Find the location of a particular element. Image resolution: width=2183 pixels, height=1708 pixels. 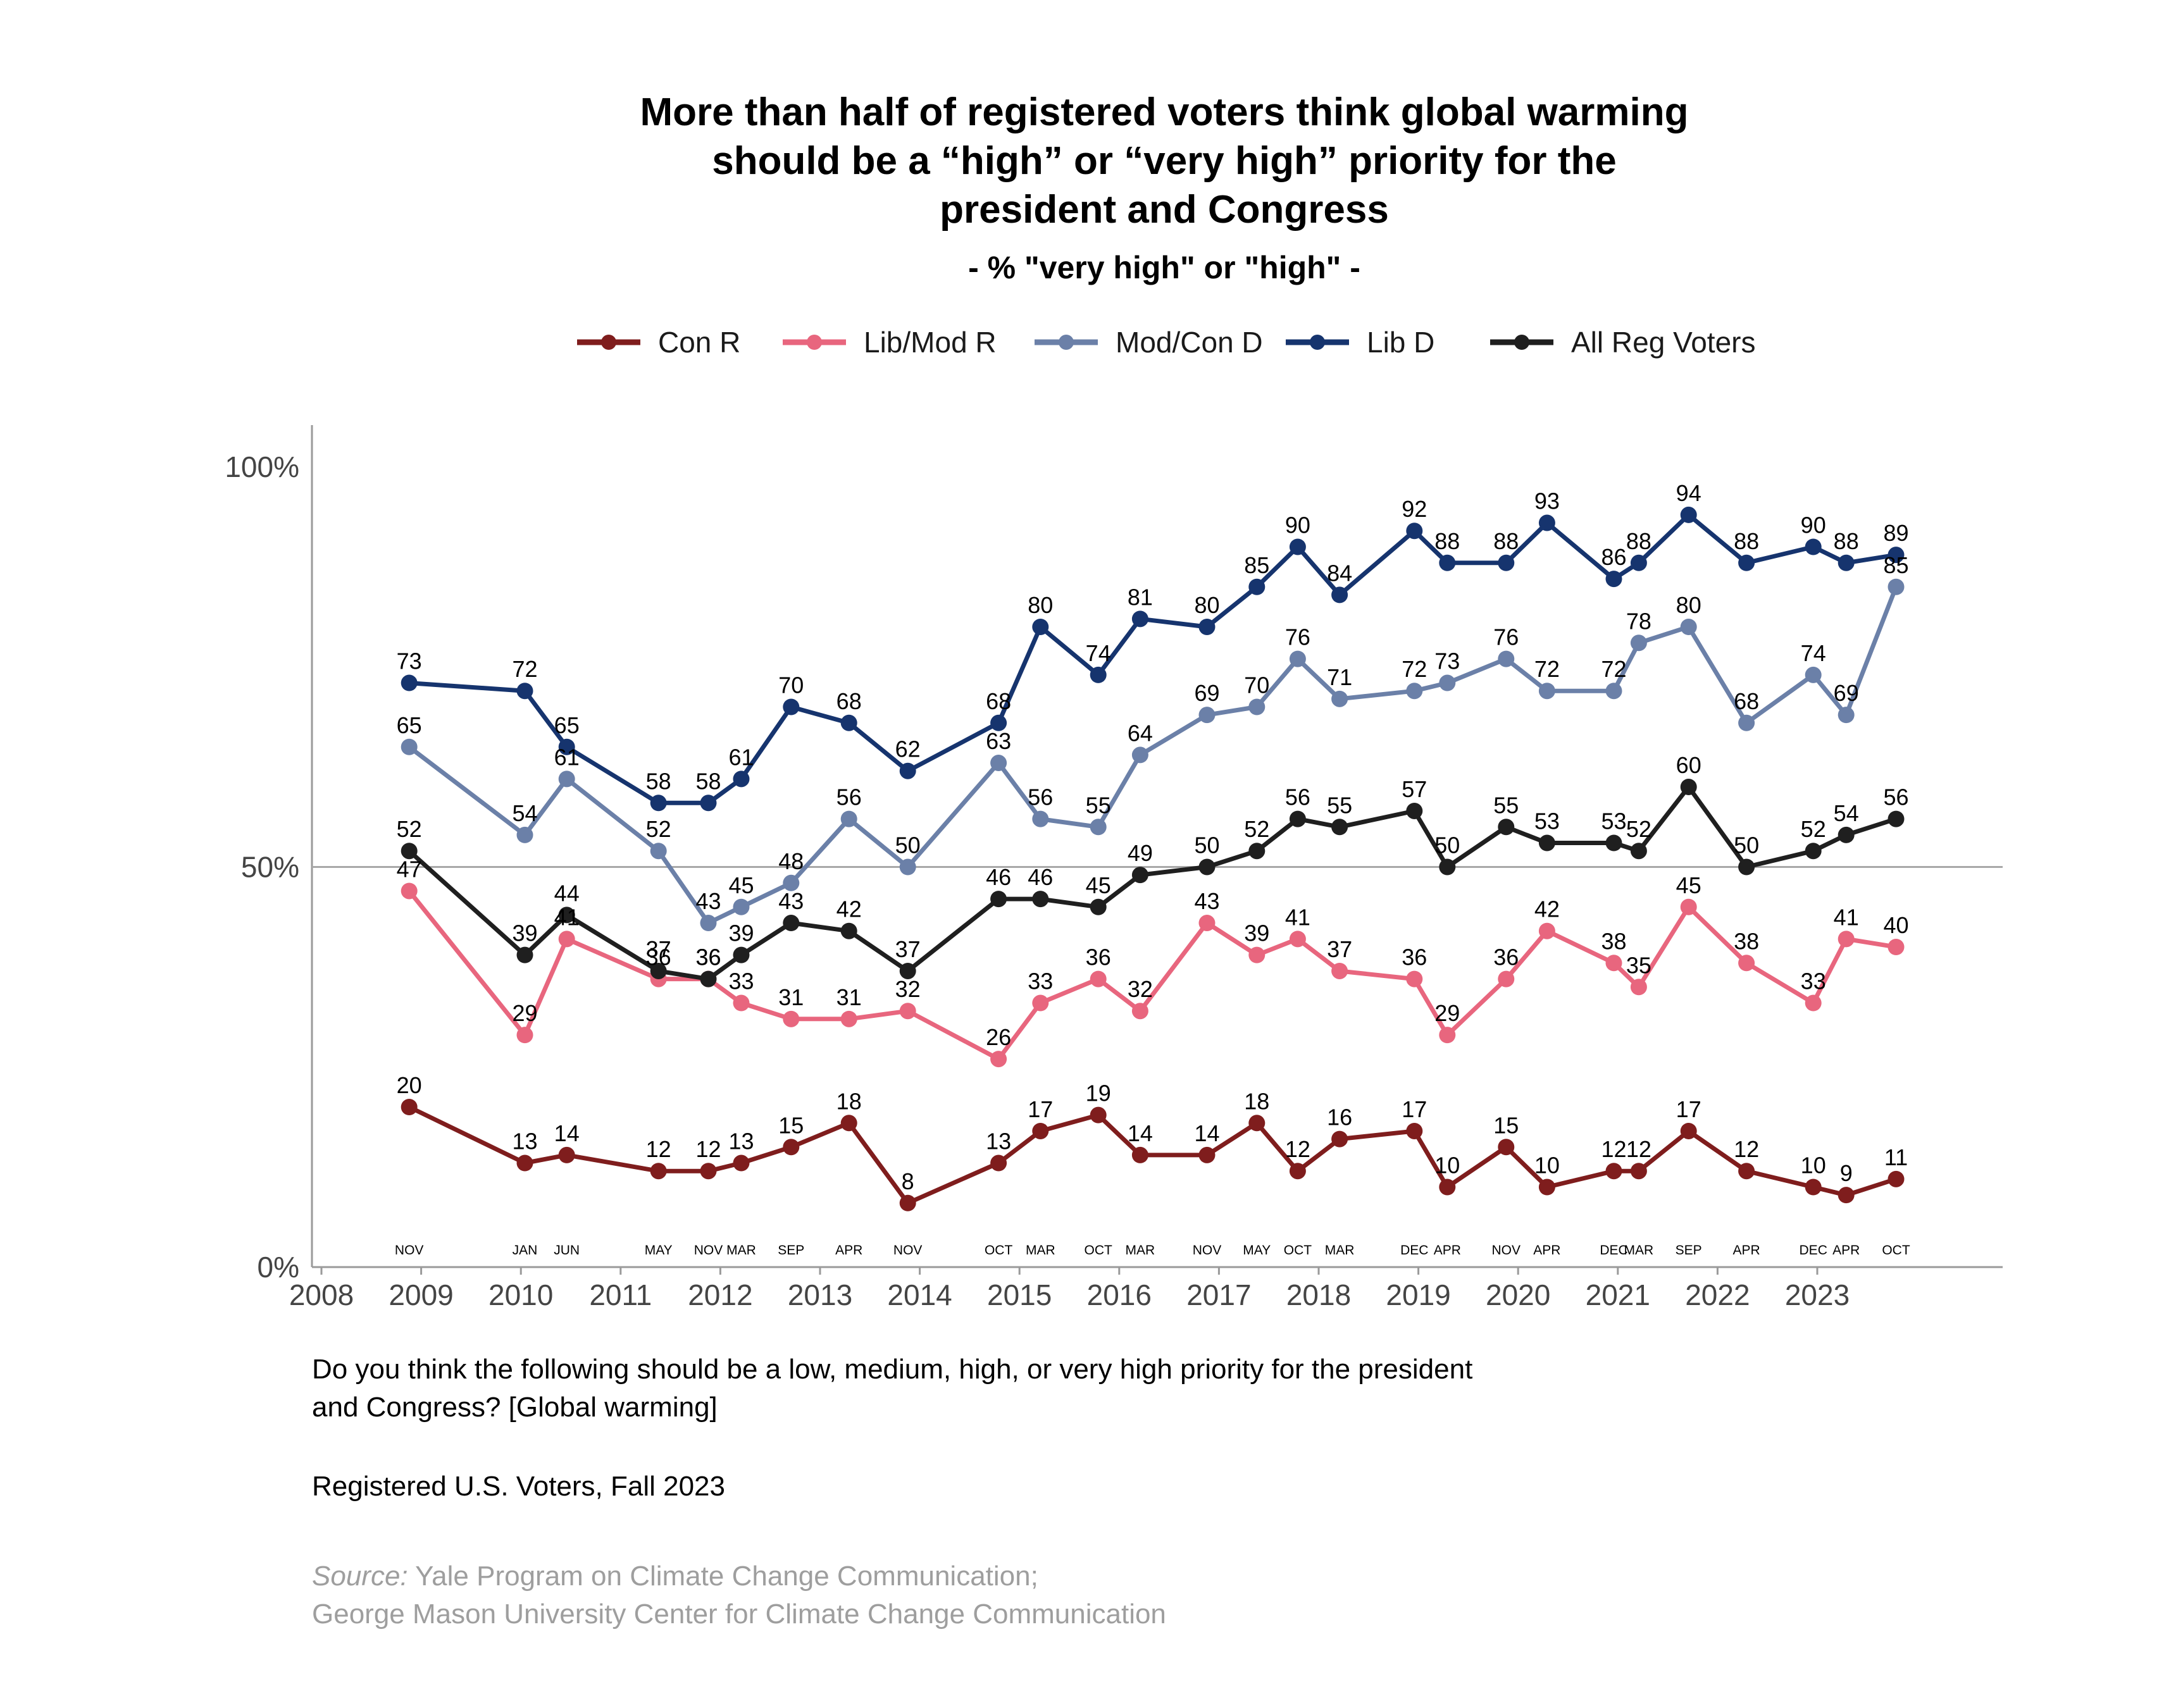

data-label: 94 is located at coordinates (1688, 493).